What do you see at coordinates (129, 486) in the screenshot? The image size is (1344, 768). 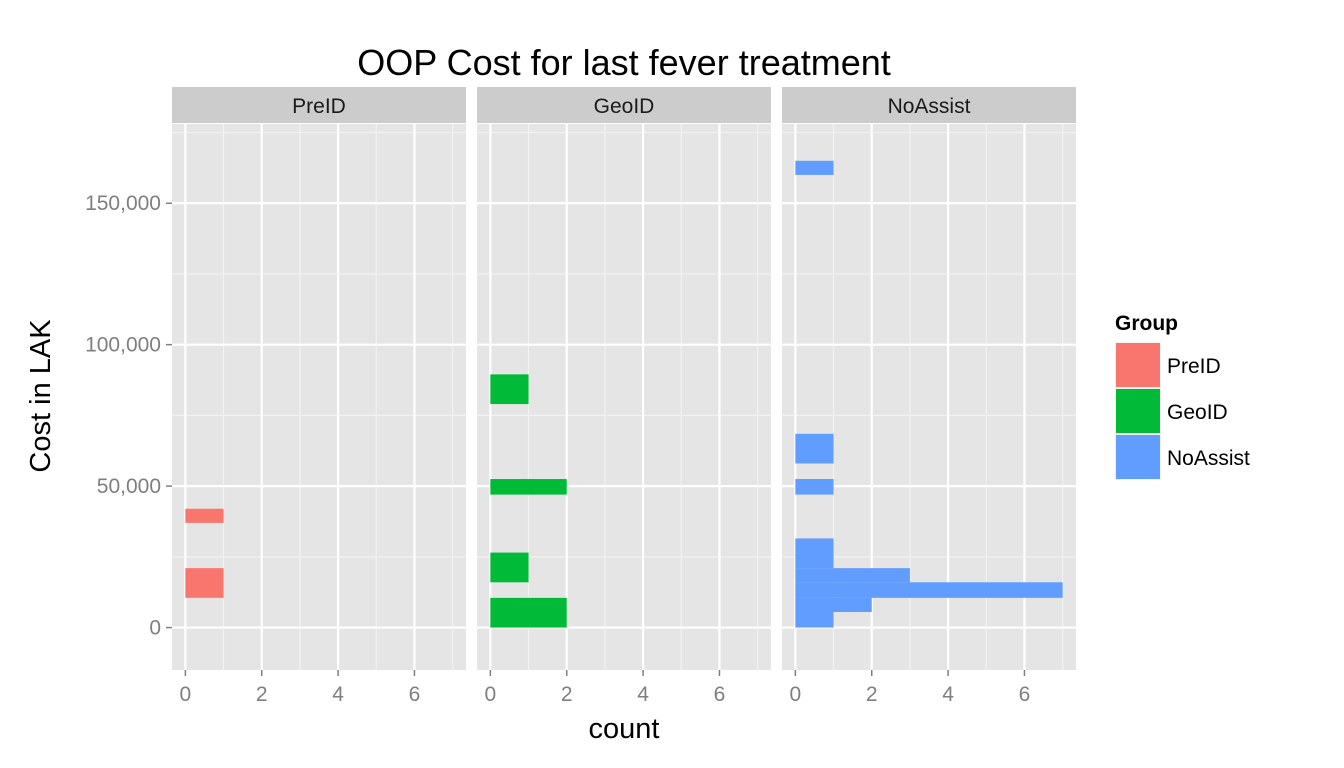 I see `y-tick-label: 50,000` at bounding box center [129, 486].